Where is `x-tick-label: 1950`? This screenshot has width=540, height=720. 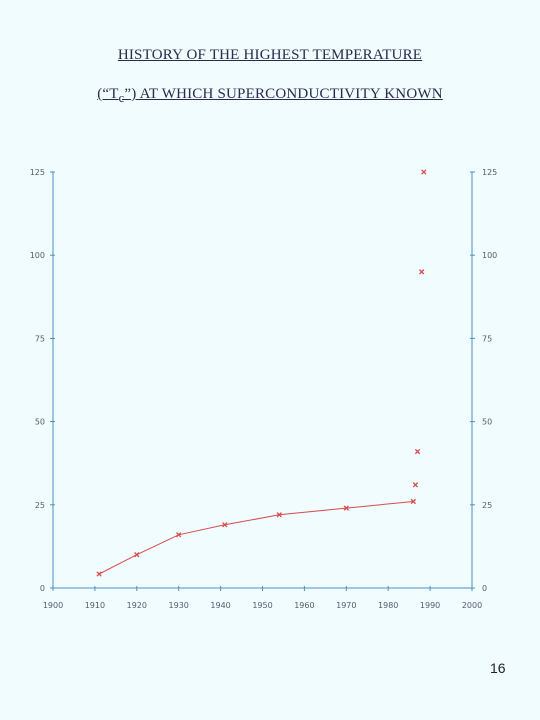 x-tick-label: 1950 is located at coordinates (262, 605).